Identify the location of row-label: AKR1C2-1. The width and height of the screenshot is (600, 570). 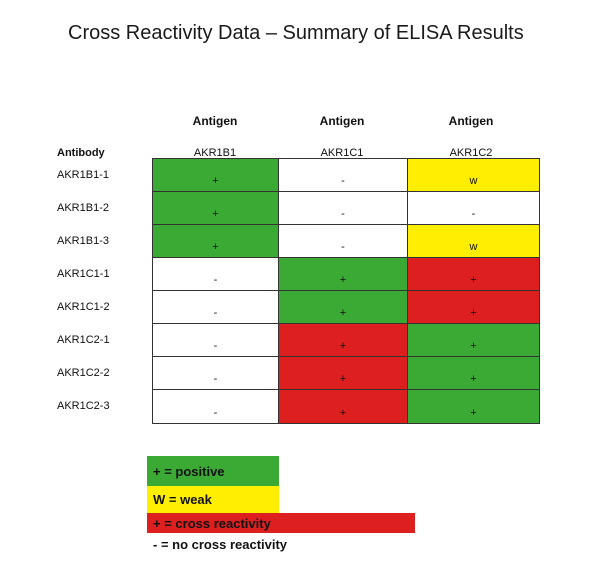
(83, 339).